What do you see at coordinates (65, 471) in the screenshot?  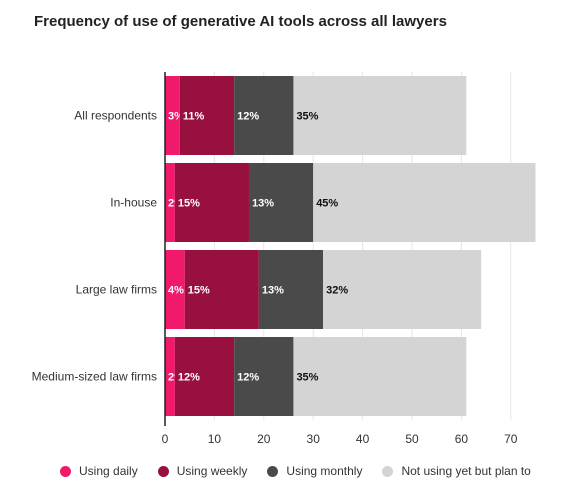 I see `legend-swatch-daily` at bounding box center [65, 471].